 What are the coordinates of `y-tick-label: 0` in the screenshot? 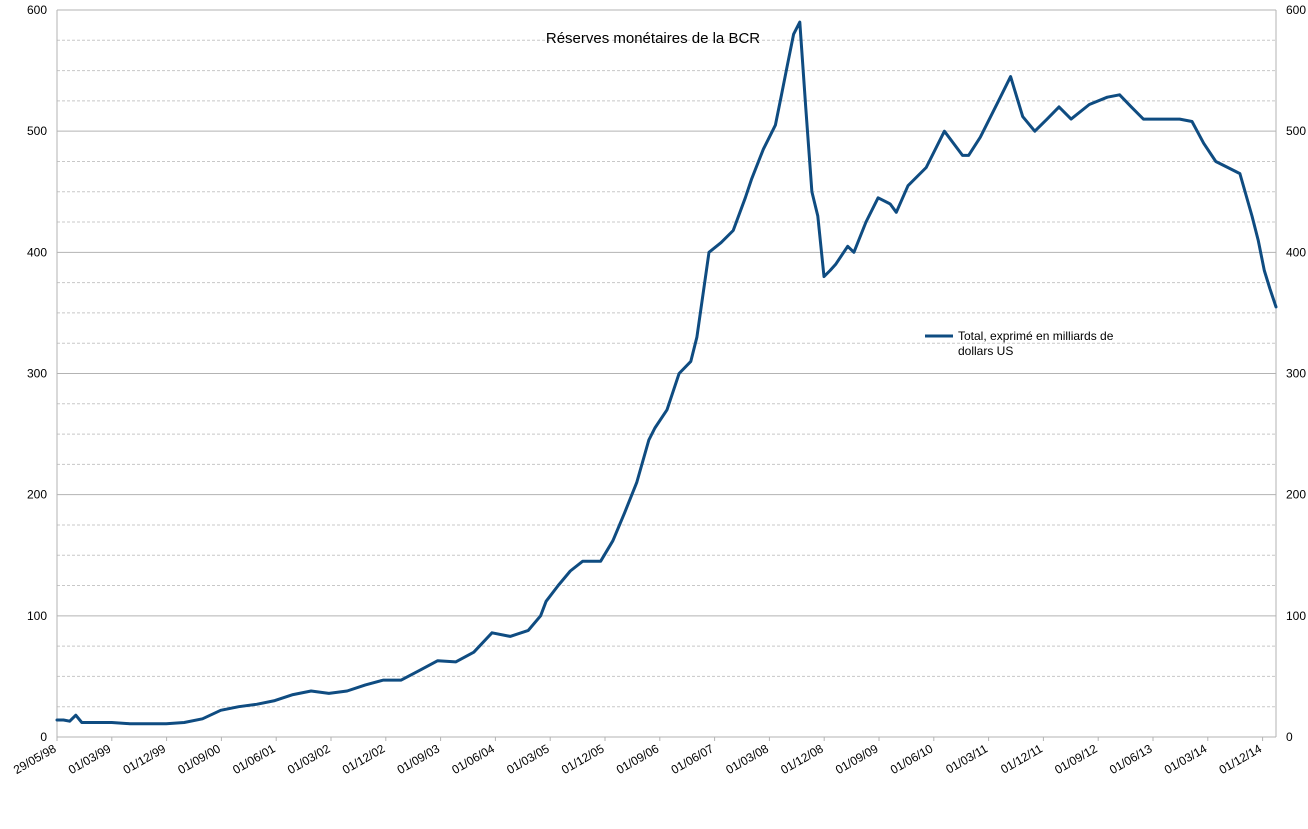 It's located at (43, 737).